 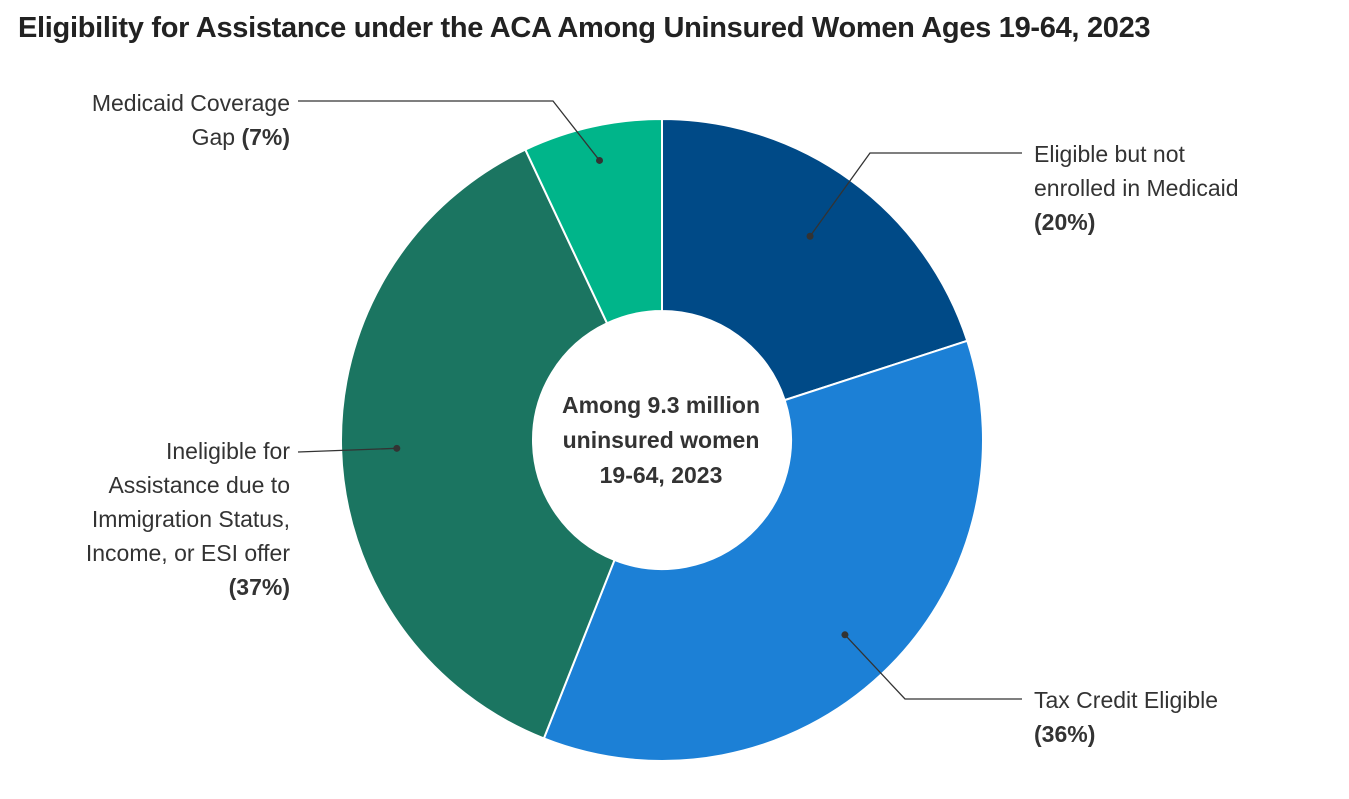 What do you see at coordinates (190, 103) in the screenshot?
I see `slice-label-line: Medicaid Coverage` at bounding box center [190, 103].